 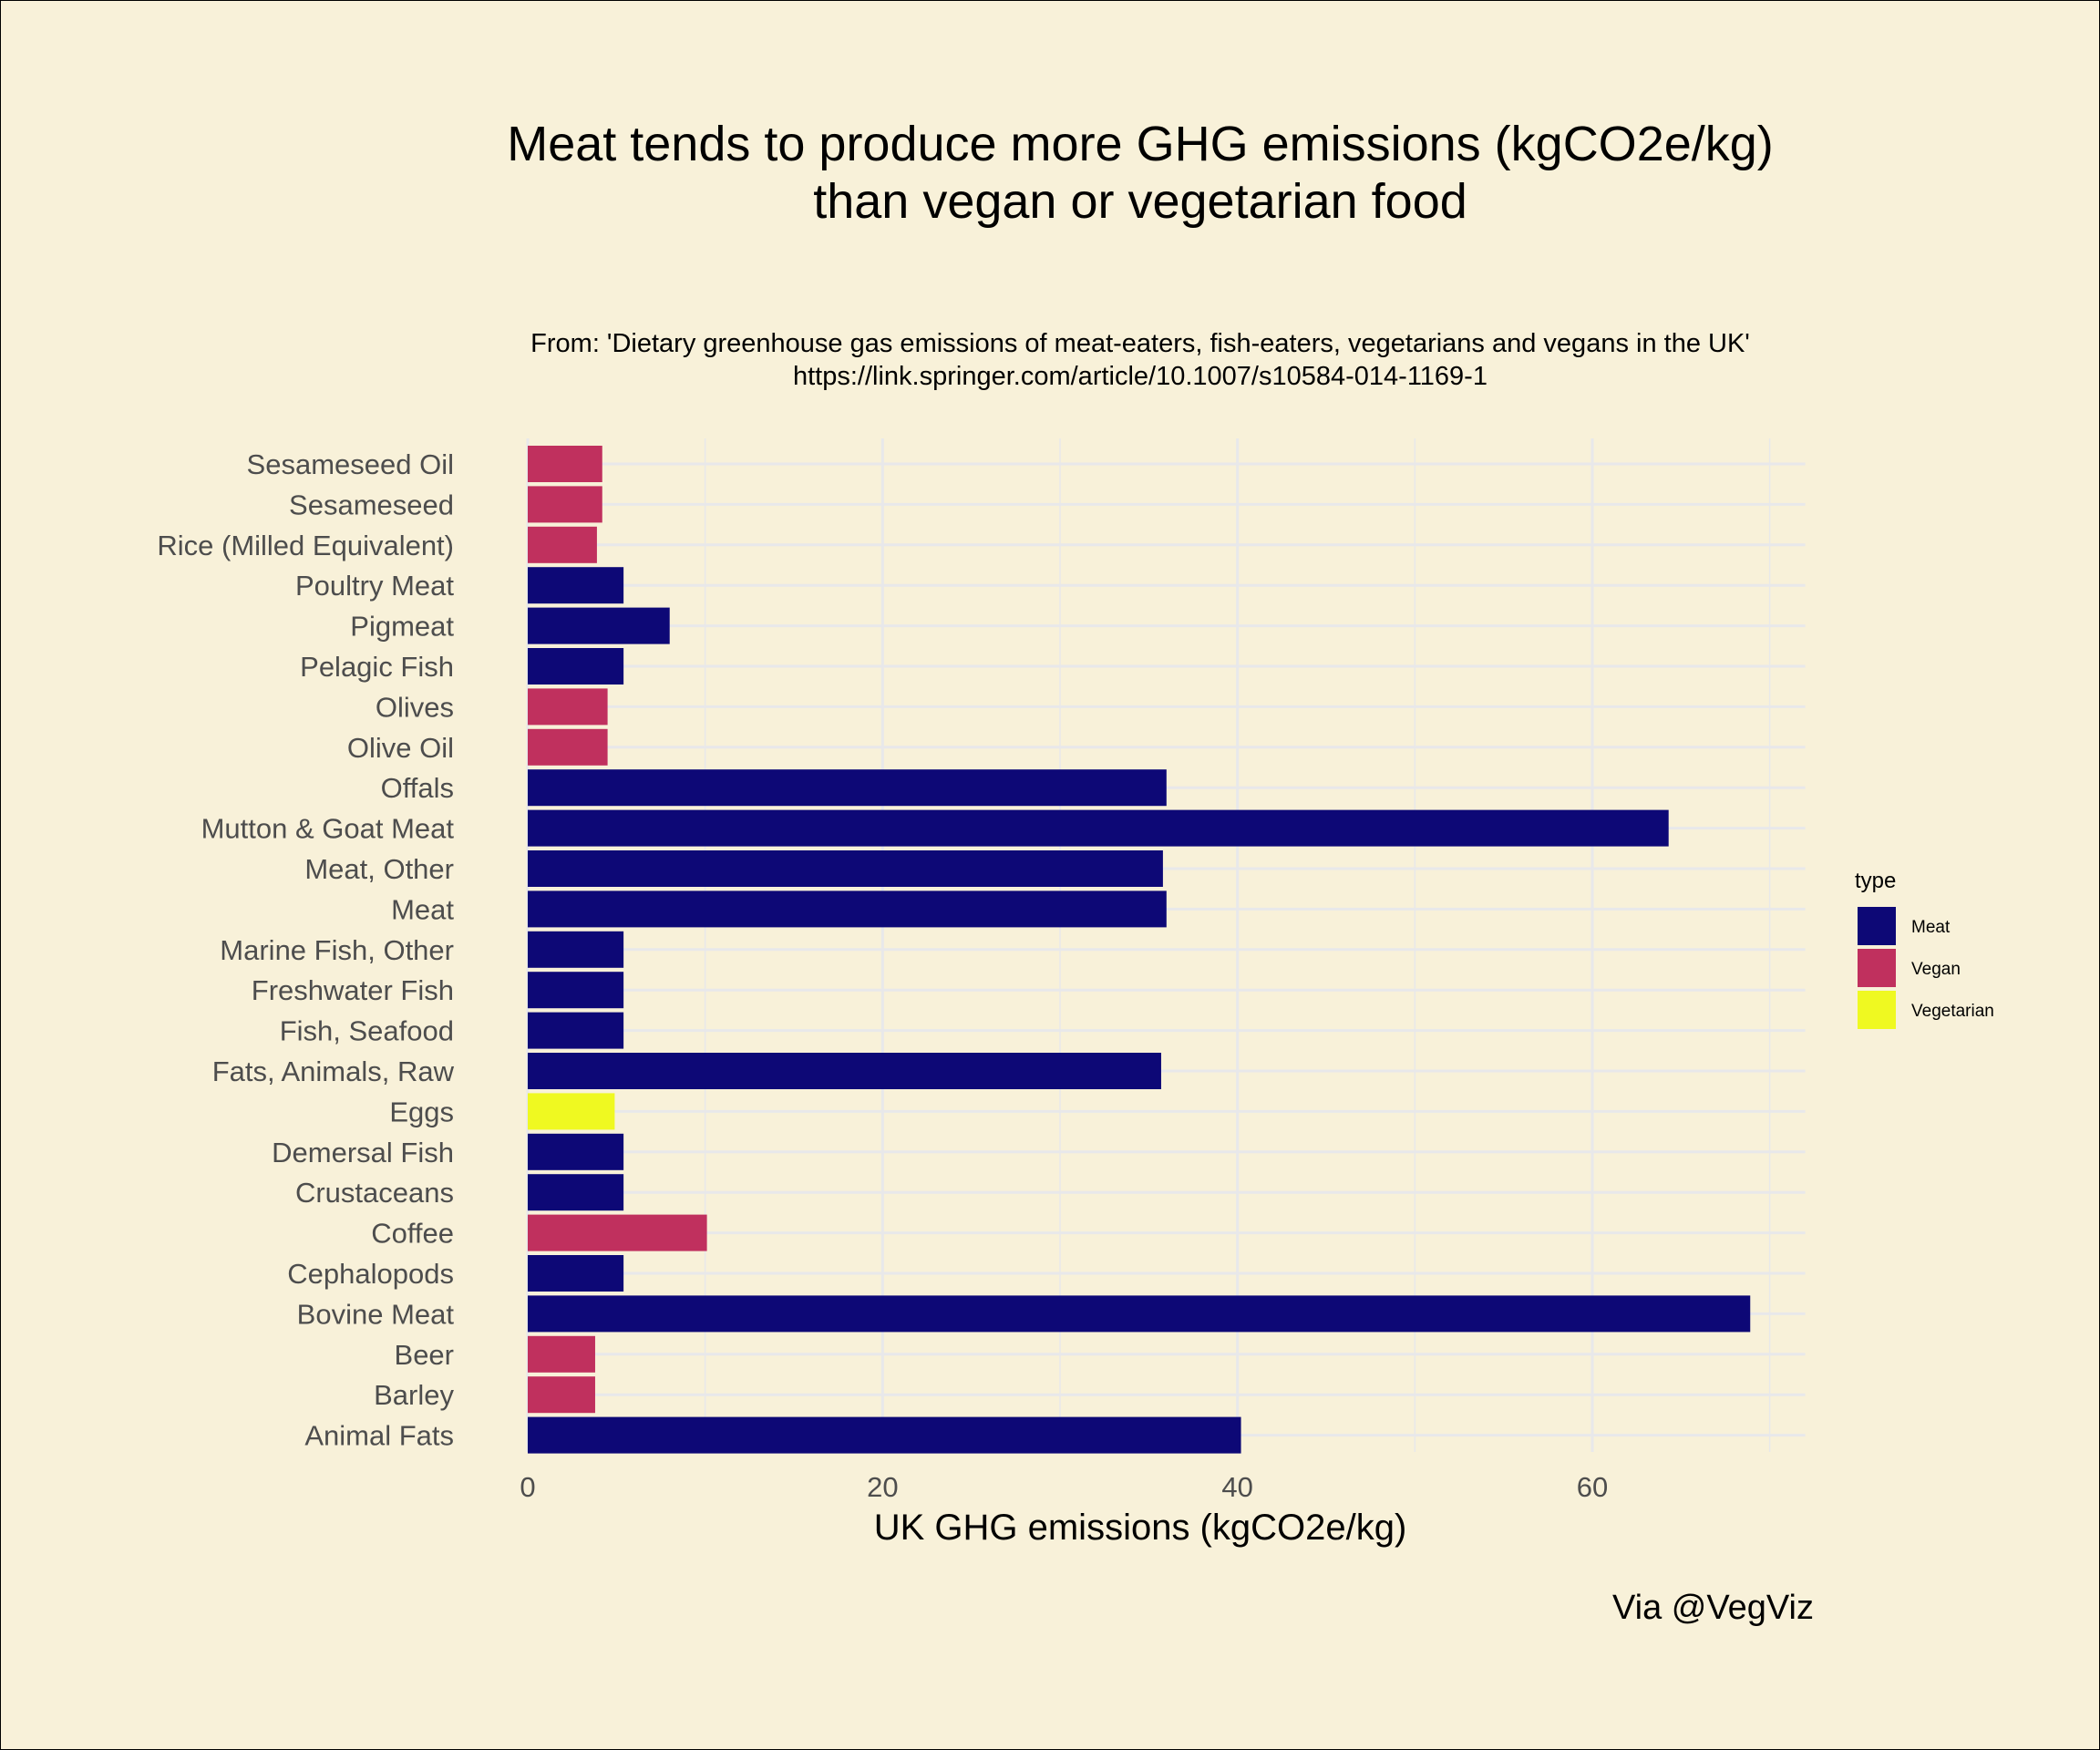 I want to click on y-tick-label-poultry-meat: Poultry Meat, so click(x=374, y=586).